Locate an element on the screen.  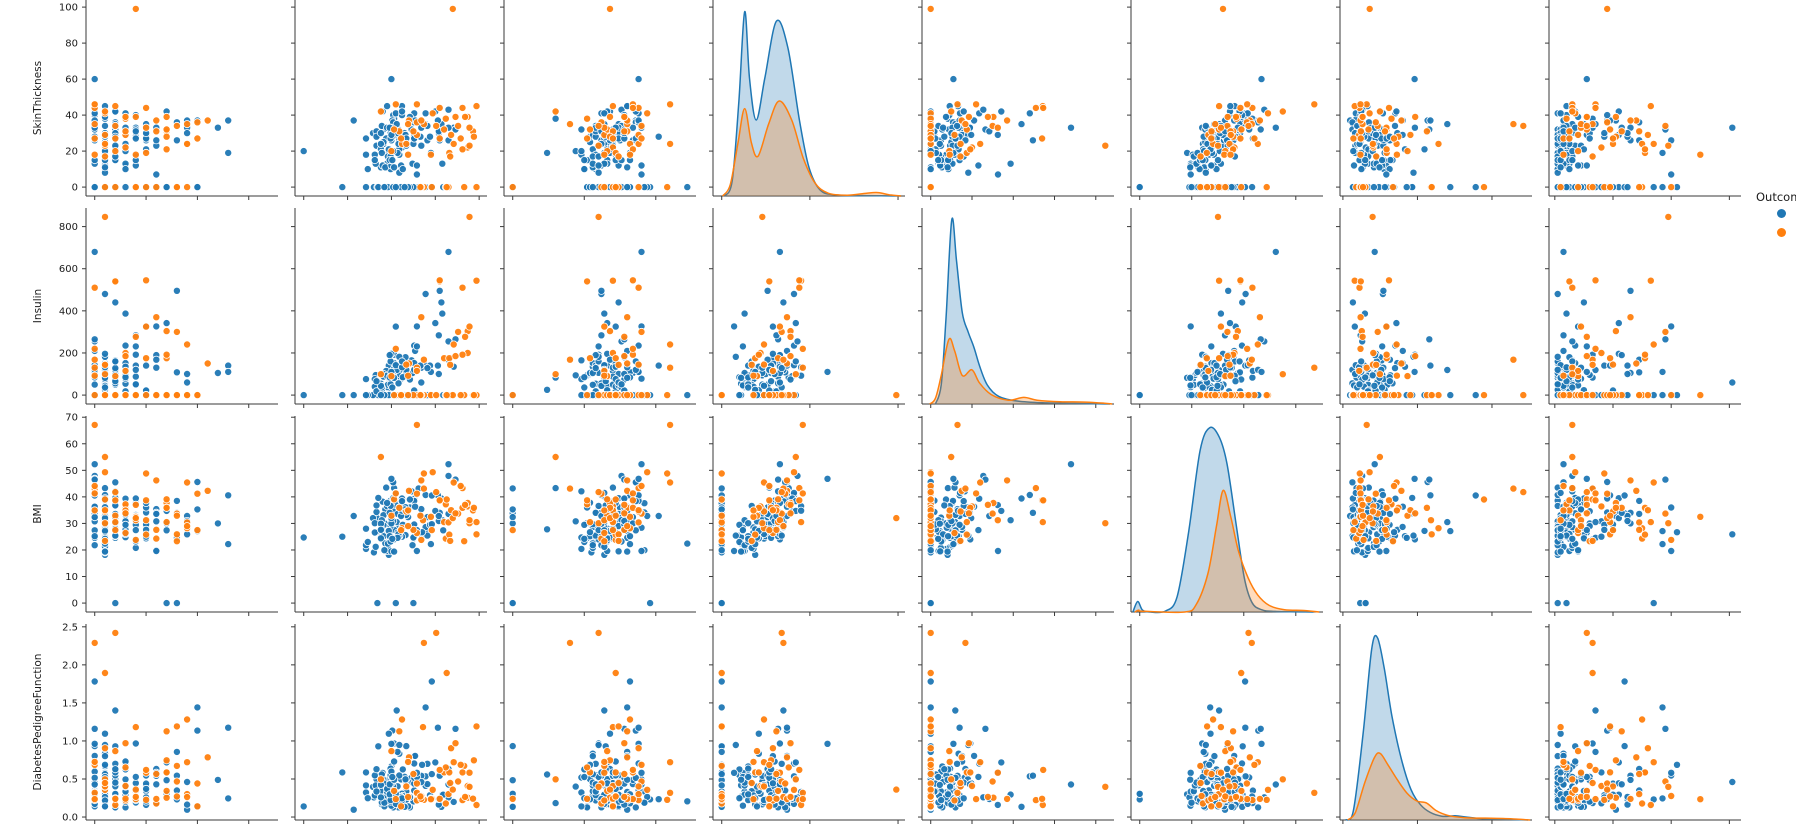
kde-fill-outcome1 is located at coordinates (812, 148).